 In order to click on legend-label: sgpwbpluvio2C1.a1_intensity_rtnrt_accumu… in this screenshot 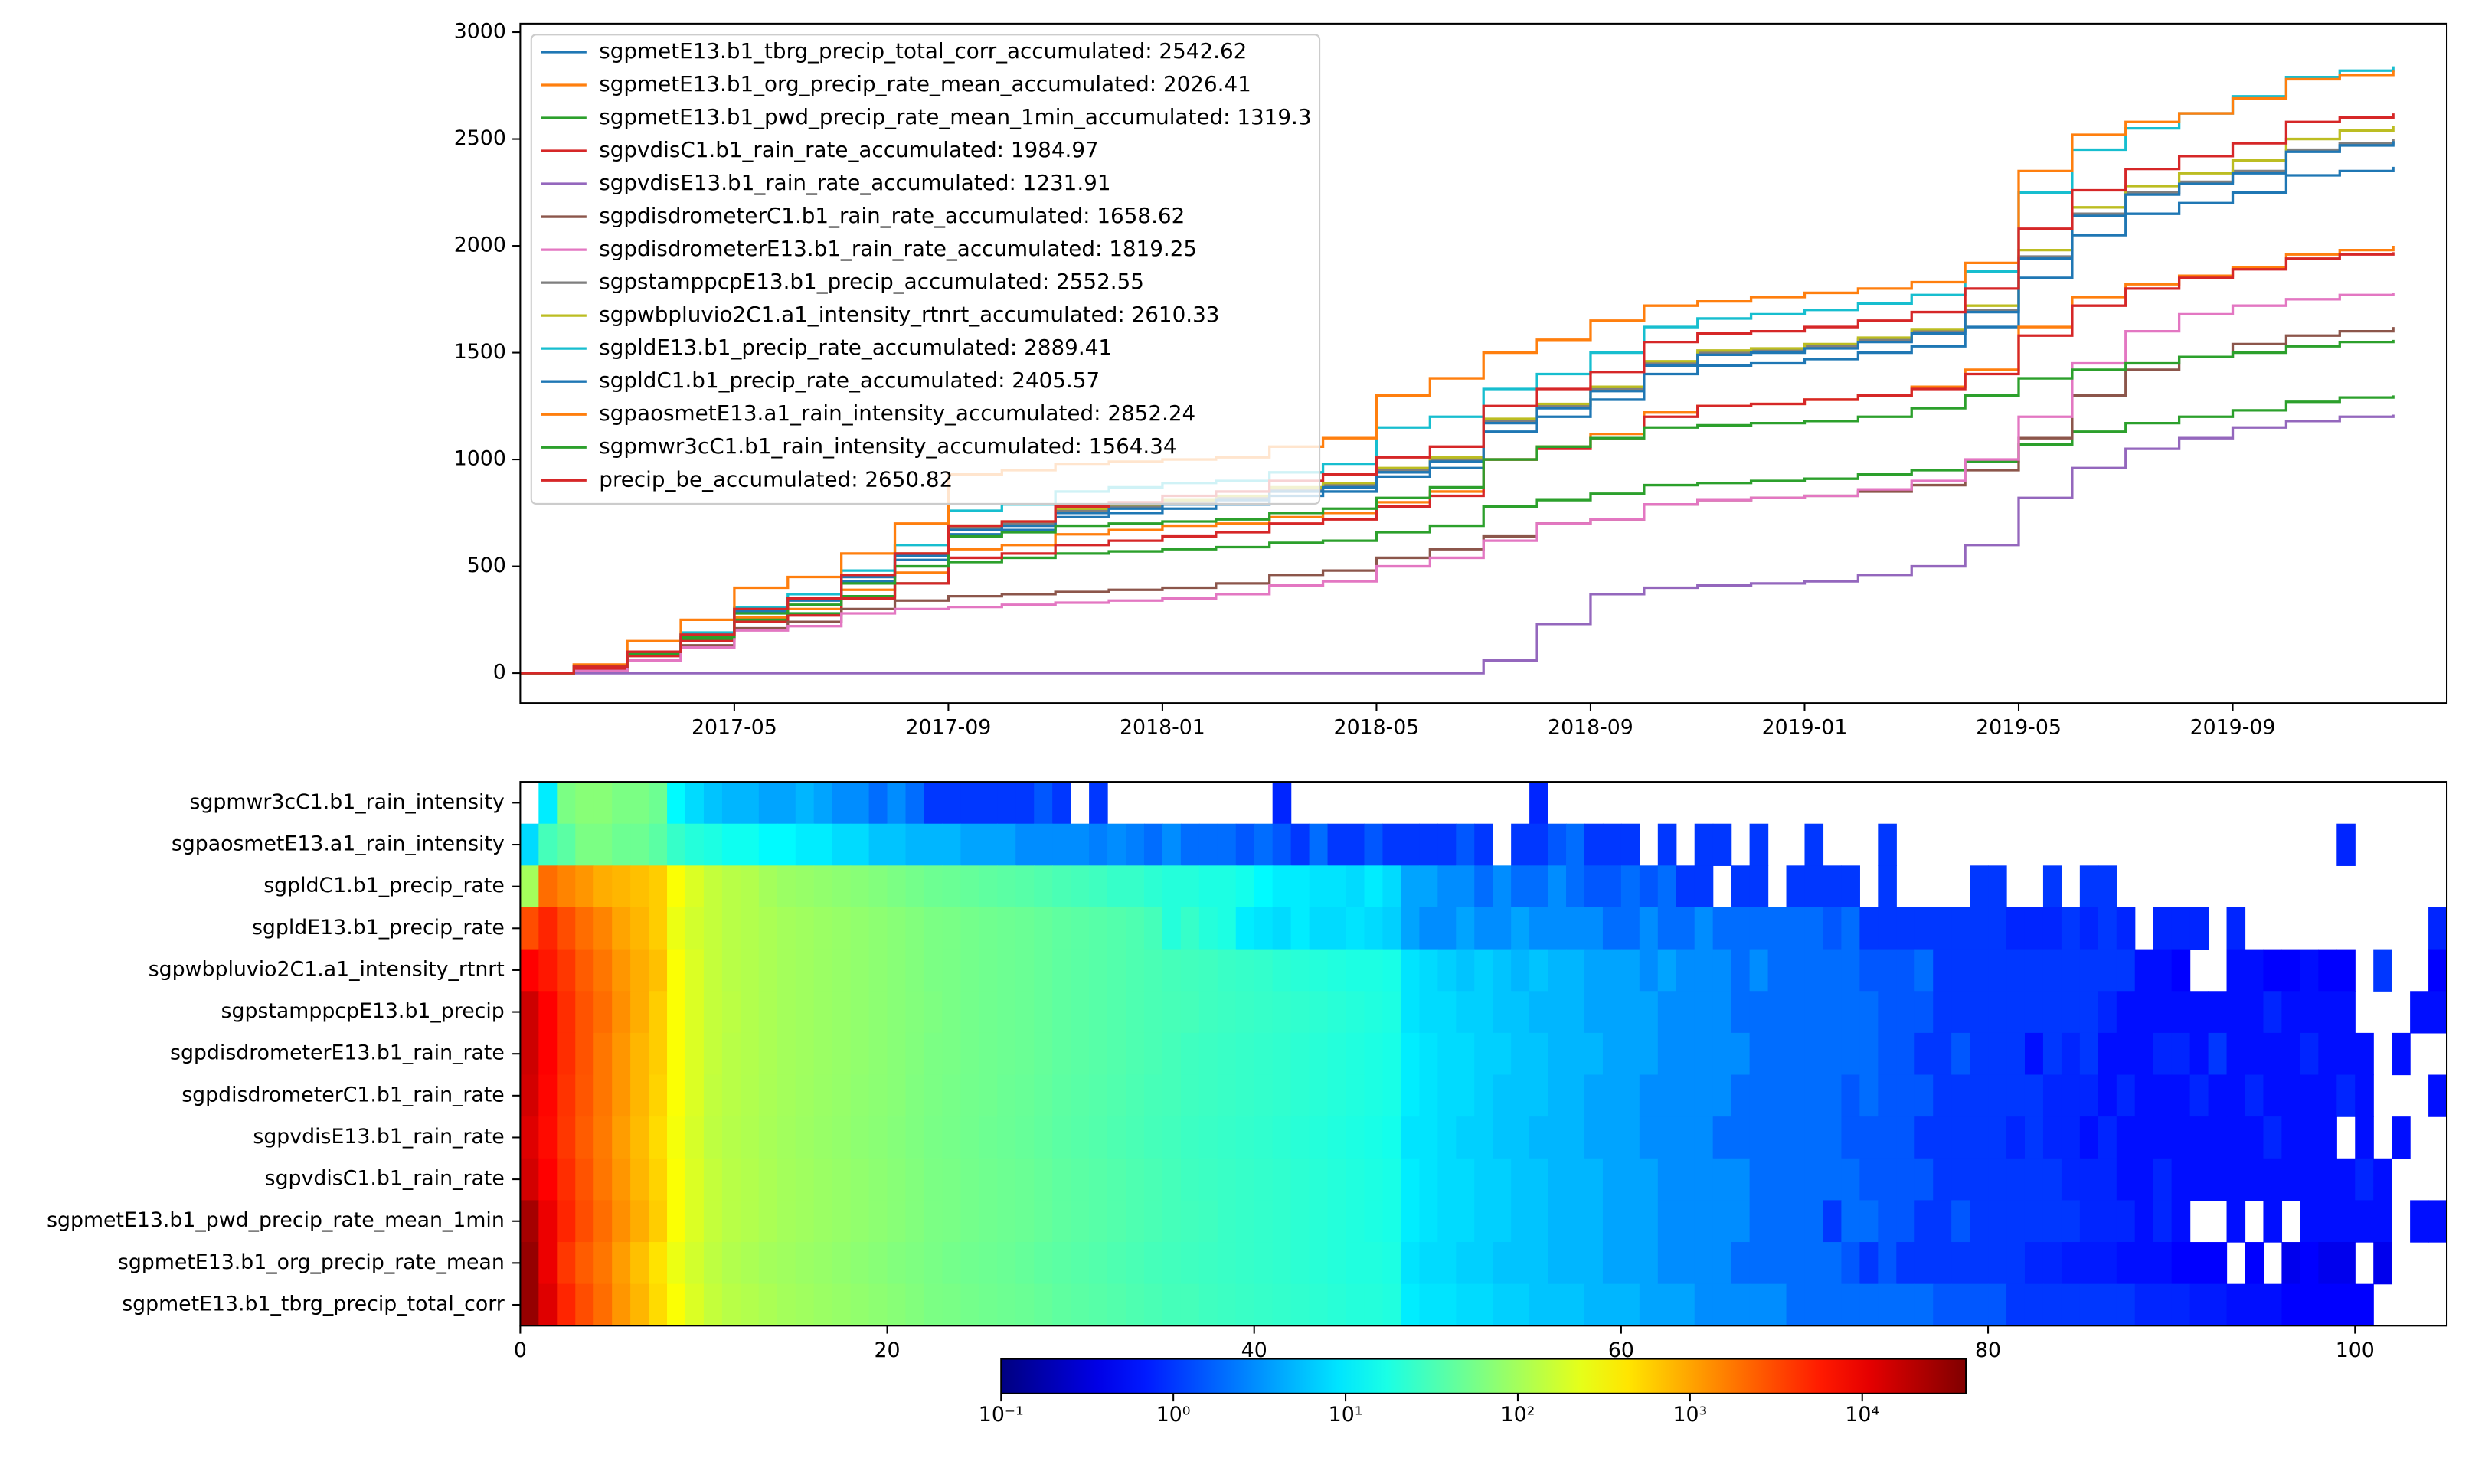, I will do `click(909, 314)`.